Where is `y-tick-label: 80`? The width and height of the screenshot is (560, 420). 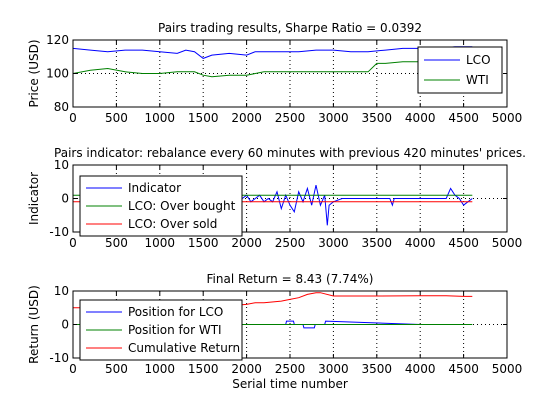 y-tick-label: 80 is located at coordinates (61, 107).